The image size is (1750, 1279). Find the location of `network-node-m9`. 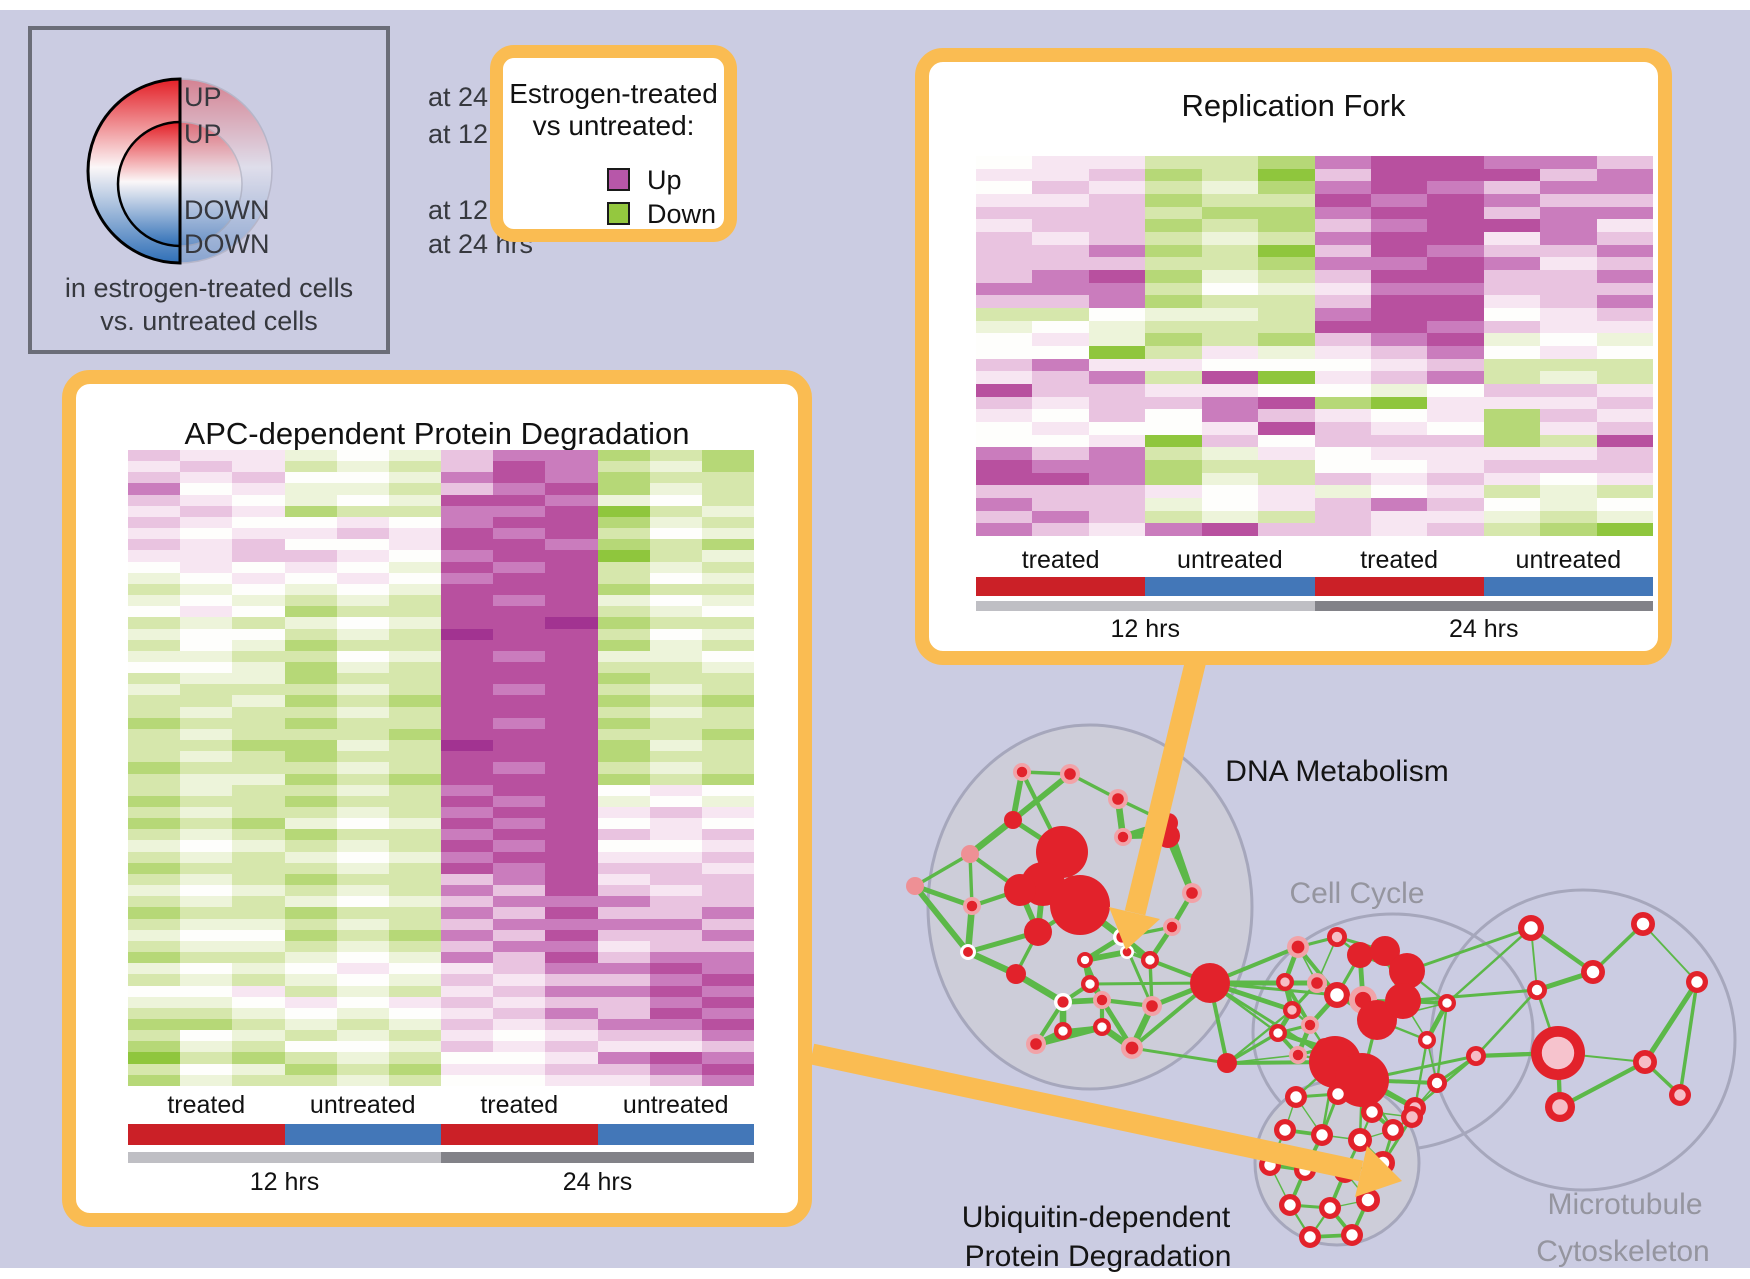

network-node-m9 is located at coordinates (1697, 982).